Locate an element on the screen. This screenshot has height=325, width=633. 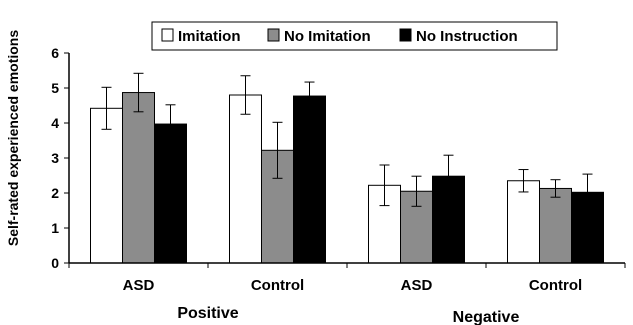
legend-label: No Instruction is located at coordinates (467, 36).